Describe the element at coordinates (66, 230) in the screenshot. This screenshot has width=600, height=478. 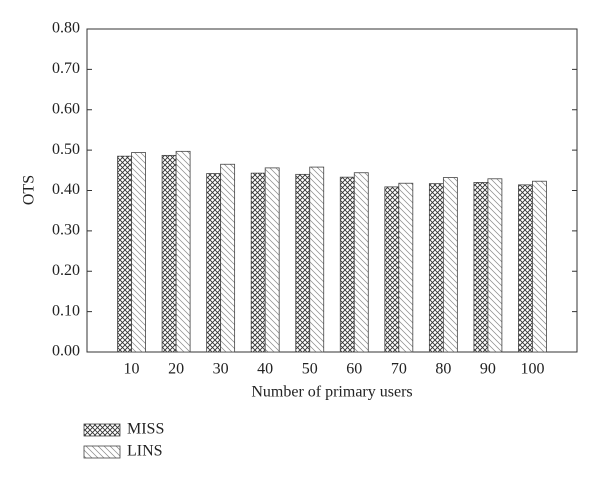
I see `y-tick-label: 0.30` at that location.